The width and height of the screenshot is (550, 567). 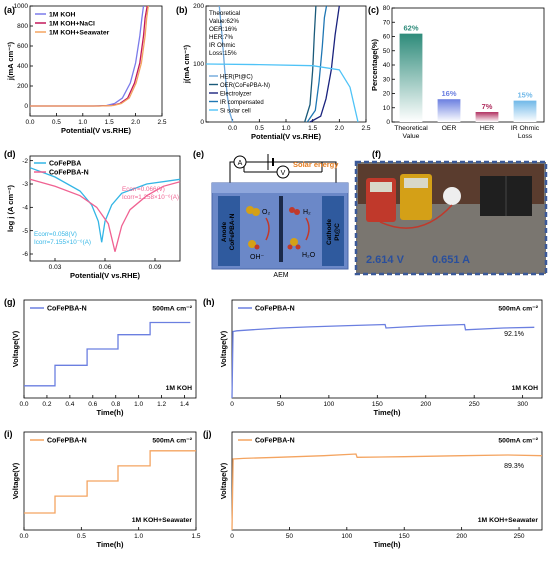 What do you see at coordinates (161, 404) in the screenshot?
I see `x-tick-label: 1.2` at bounding box center [161, 404].